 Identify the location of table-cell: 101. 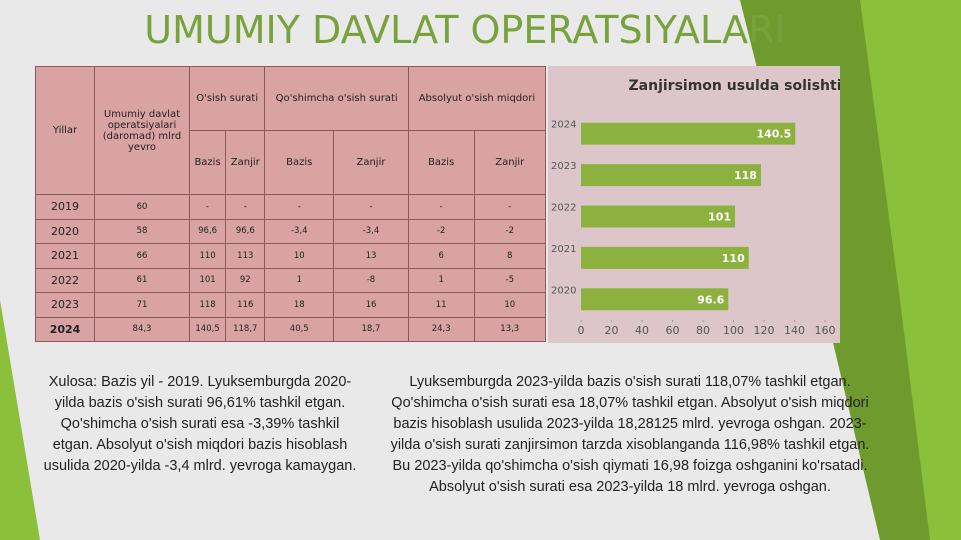
(207, 280).